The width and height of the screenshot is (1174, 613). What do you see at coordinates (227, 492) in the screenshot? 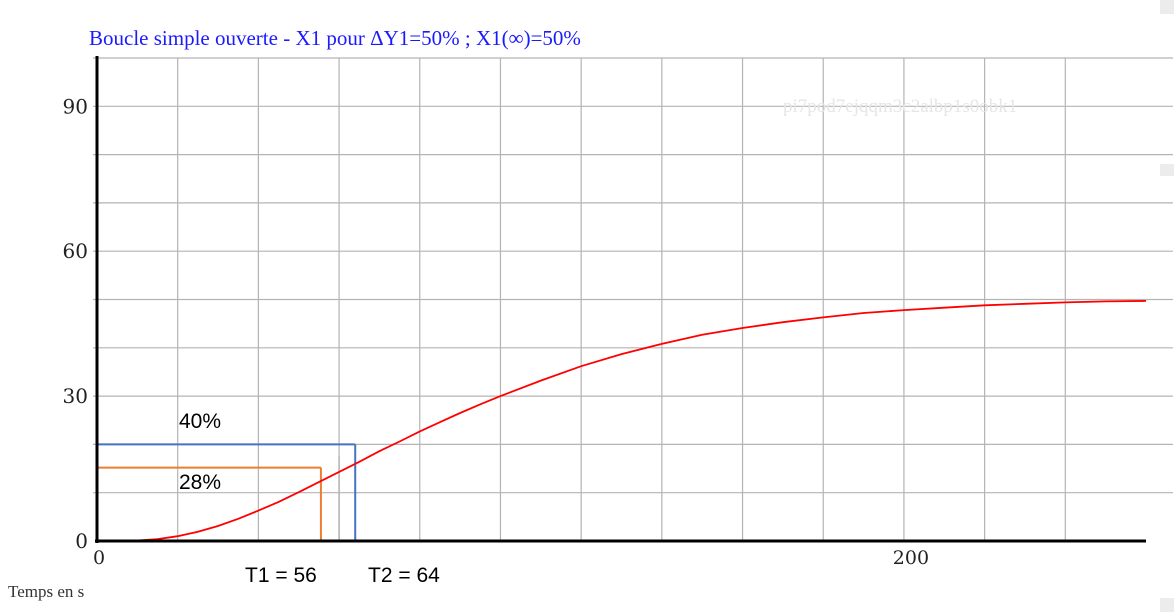
I see `reference-lines` at bounding box center [227, 492].